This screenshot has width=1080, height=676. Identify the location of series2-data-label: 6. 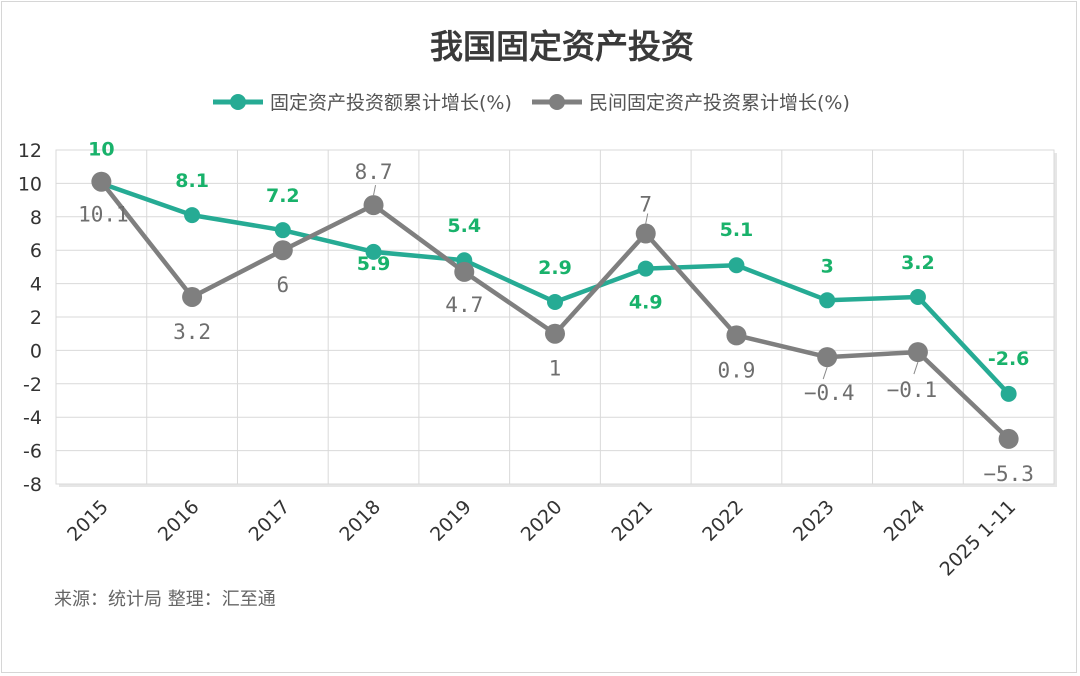
(282, 285).